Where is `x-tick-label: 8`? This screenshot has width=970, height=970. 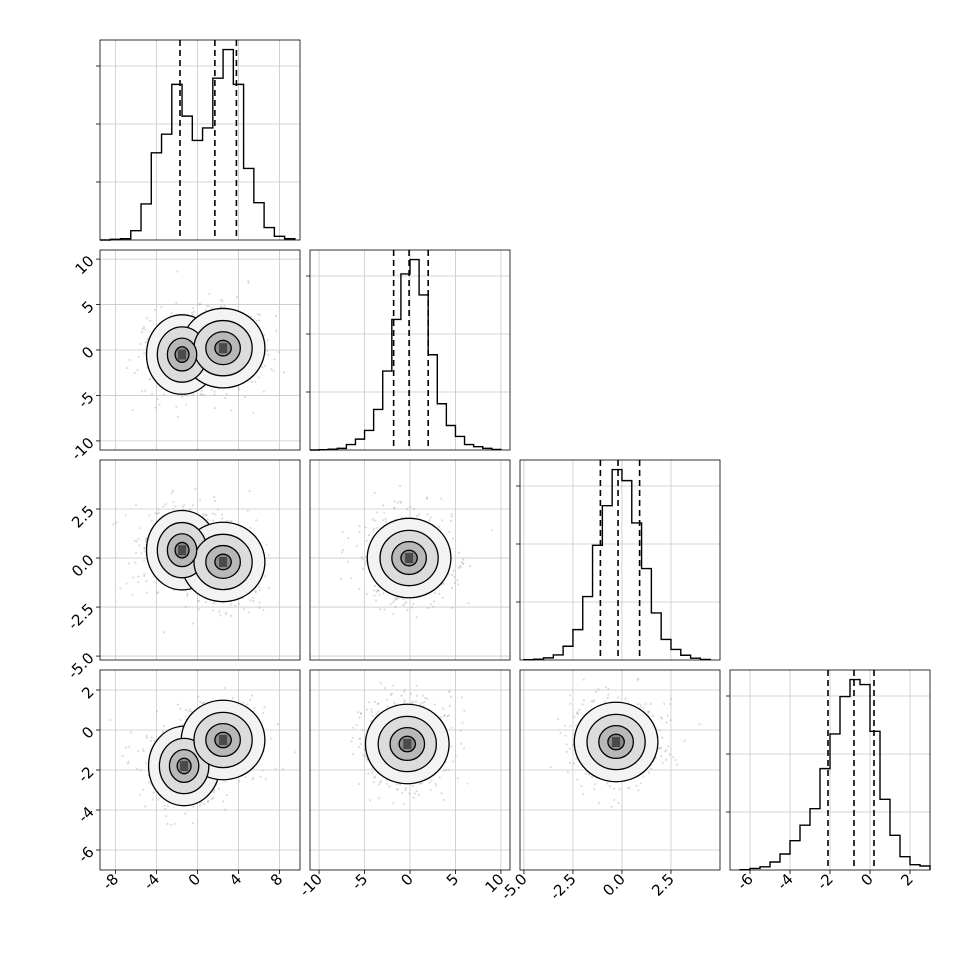 x-tick-label: 8 is located at coordinates (276, 879).